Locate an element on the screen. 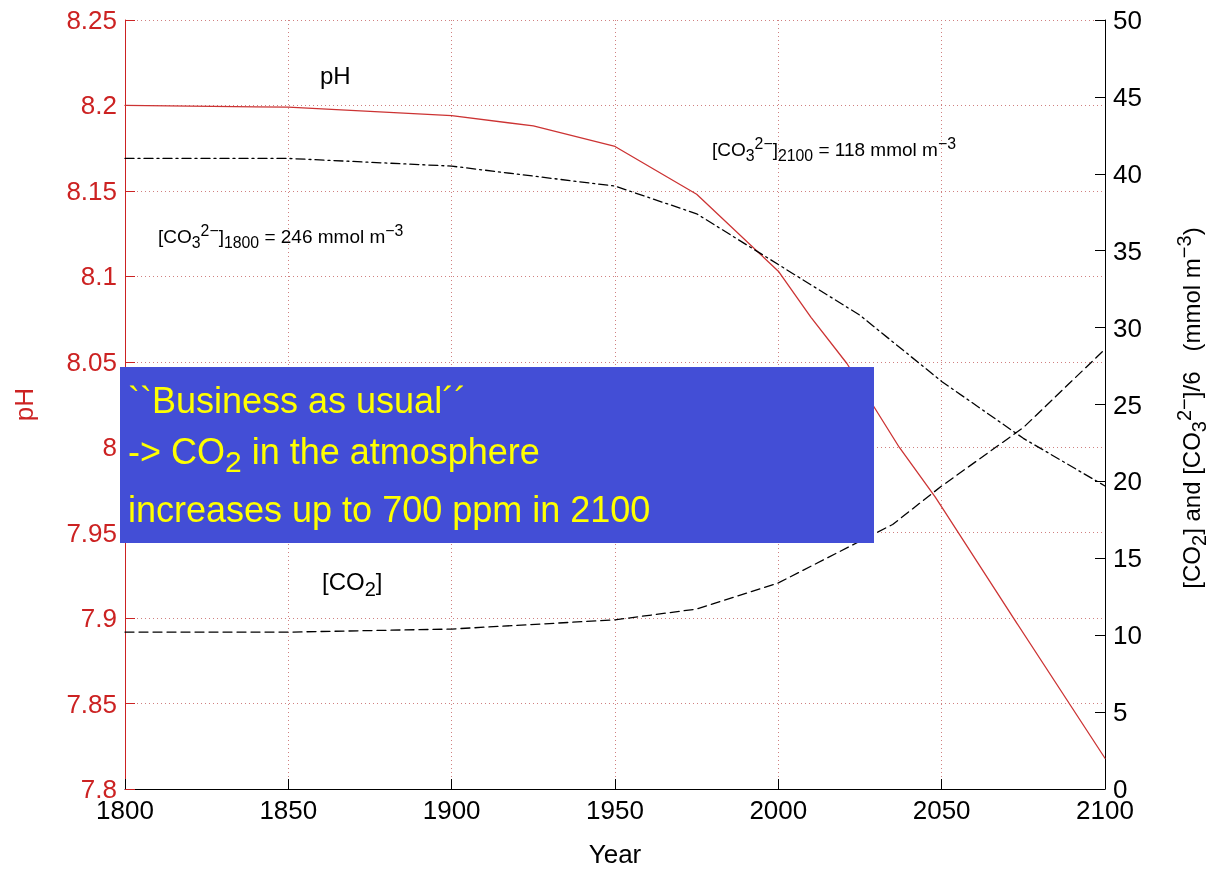 The image size is (1207, 872). annotation: pH is located at coordinates (335, 76).